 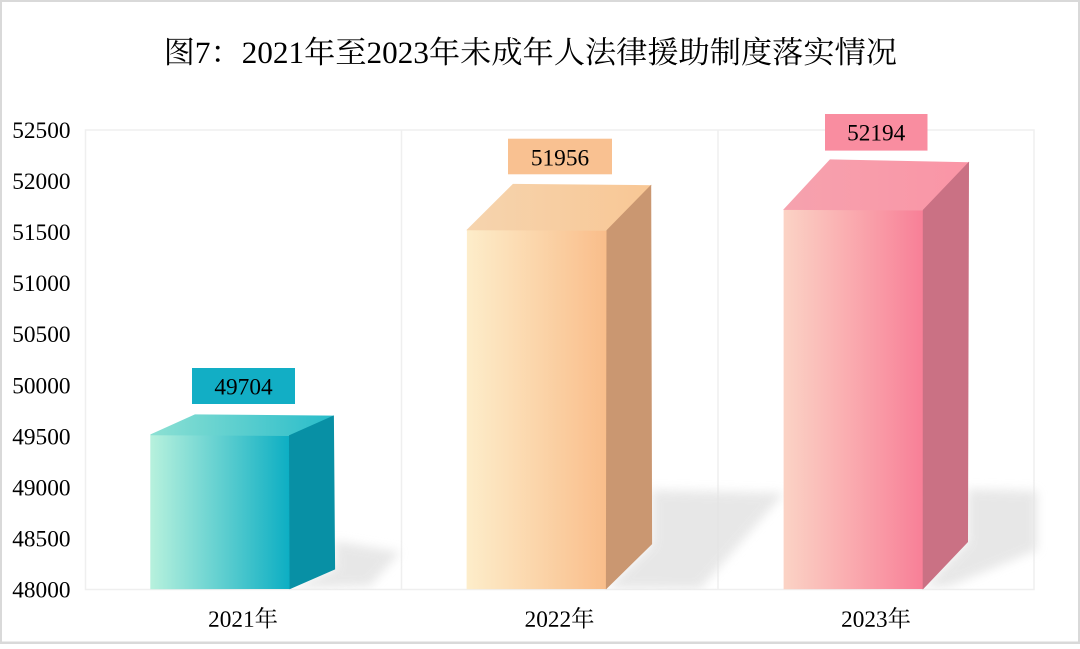 I want to click on svg-text: 48500, so click(x=41, y=540).